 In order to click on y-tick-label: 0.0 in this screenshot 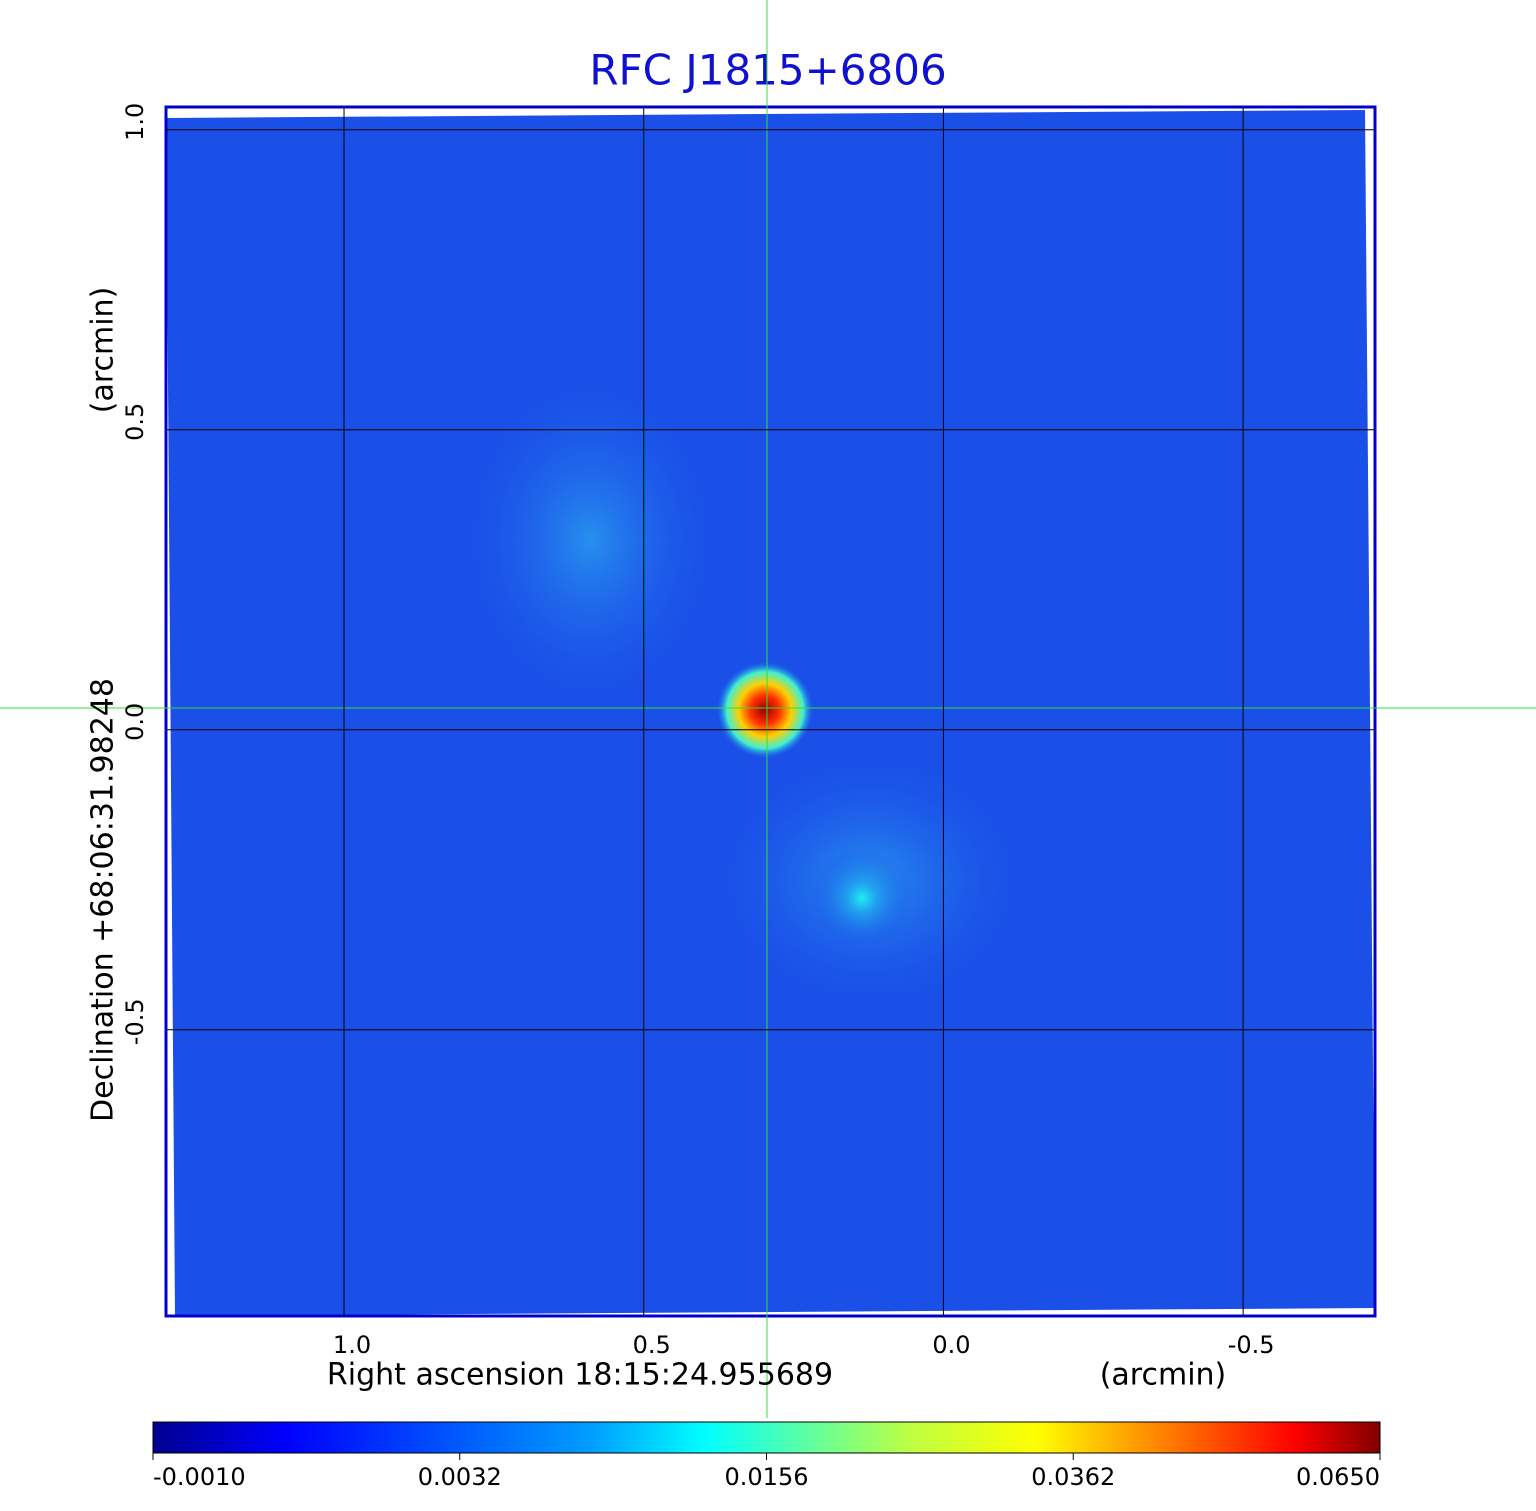, I will do `click(135, 722)`.